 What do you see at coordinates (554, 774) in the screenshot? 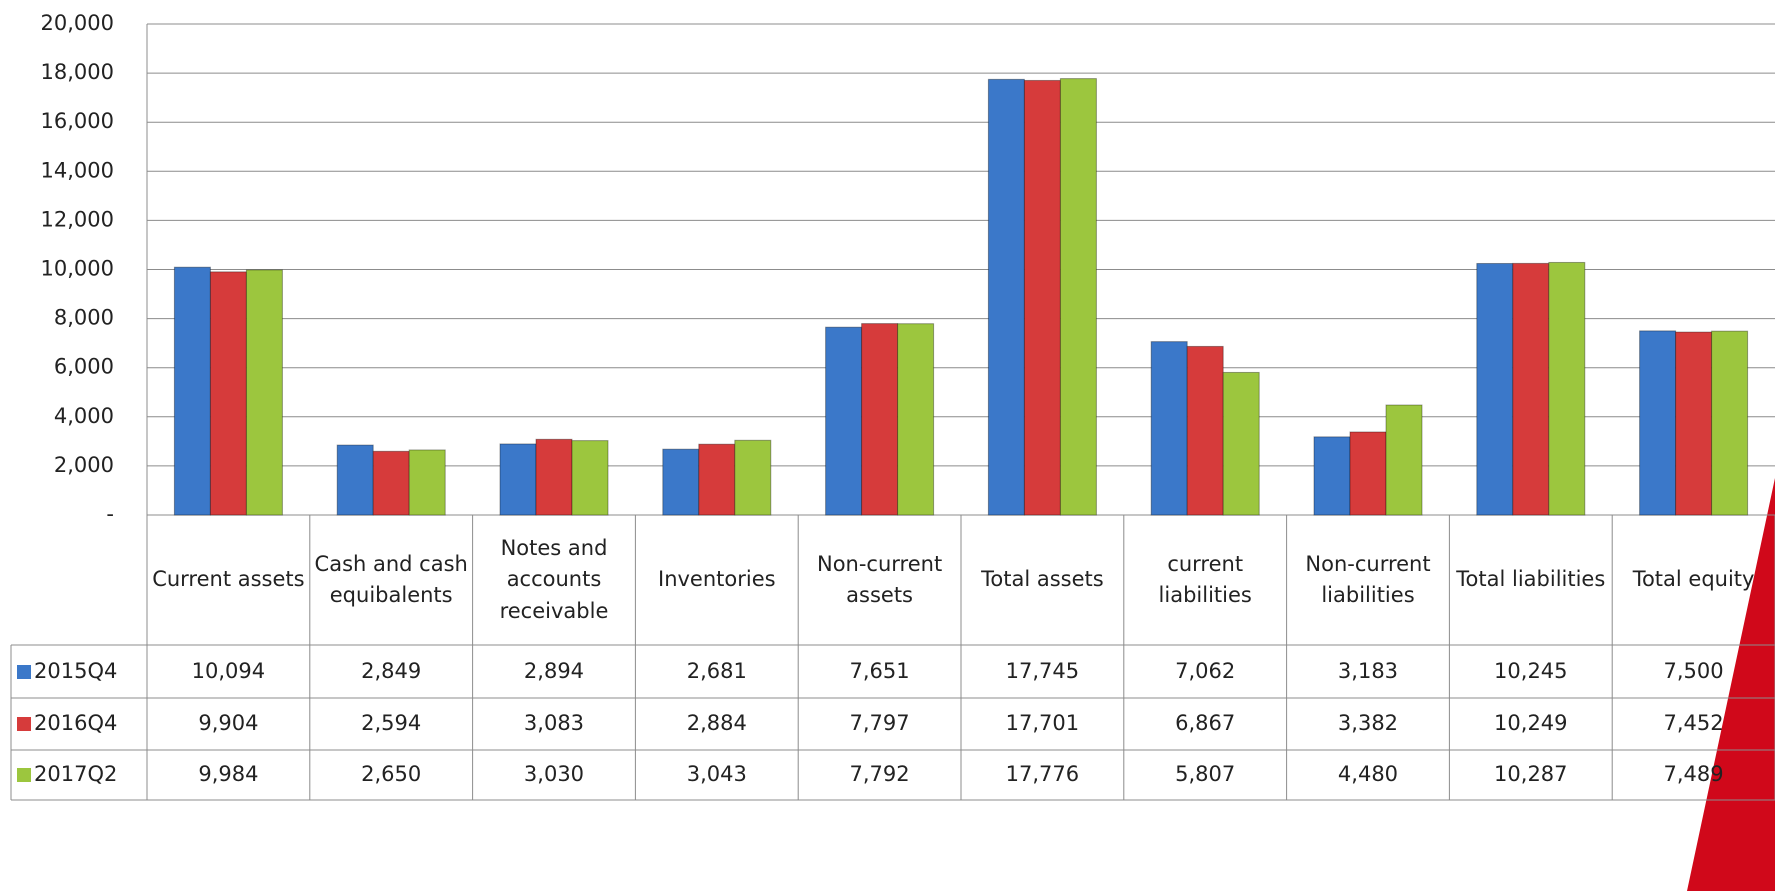
I see `table-value: 3,030` at bounding box center [554, 774].